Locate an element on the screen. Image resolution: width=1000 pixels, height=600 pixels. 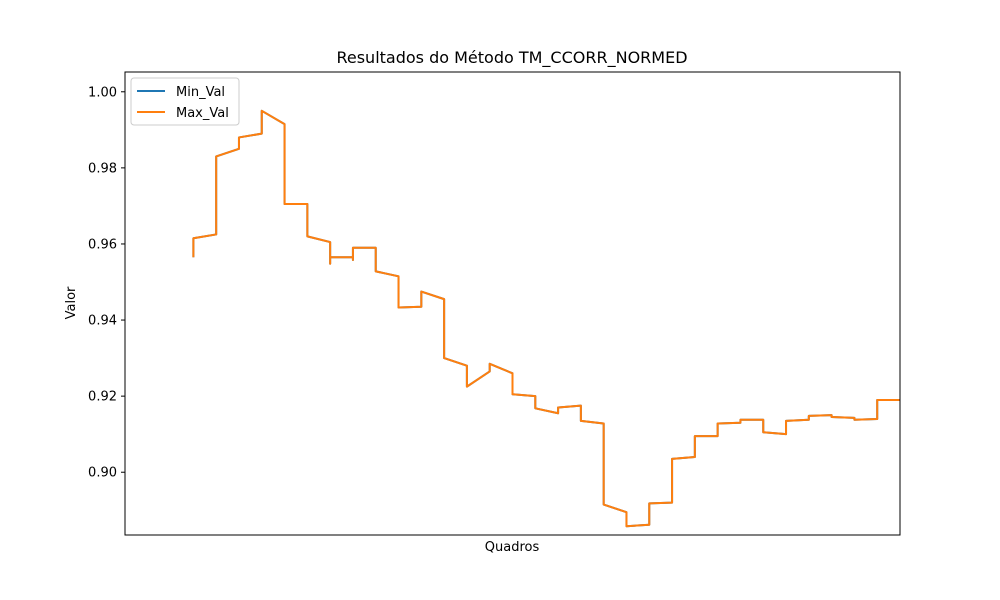
y-tick-label: 0.98 is located at coordinates (102, 168).